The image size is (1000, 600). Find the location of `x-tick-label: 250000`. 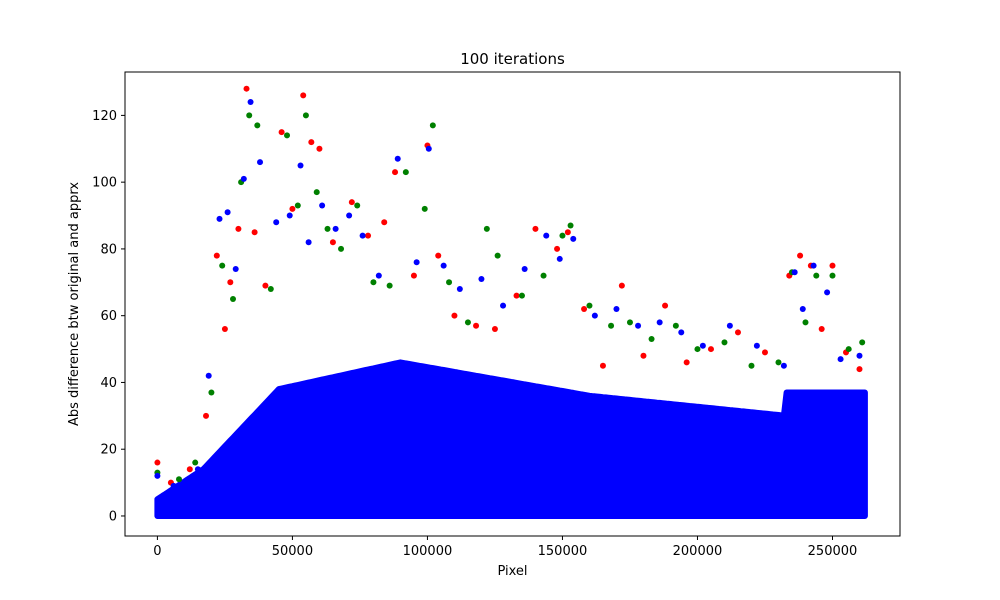

x-tick-label: 250000 is located at coordinates (833, 551).